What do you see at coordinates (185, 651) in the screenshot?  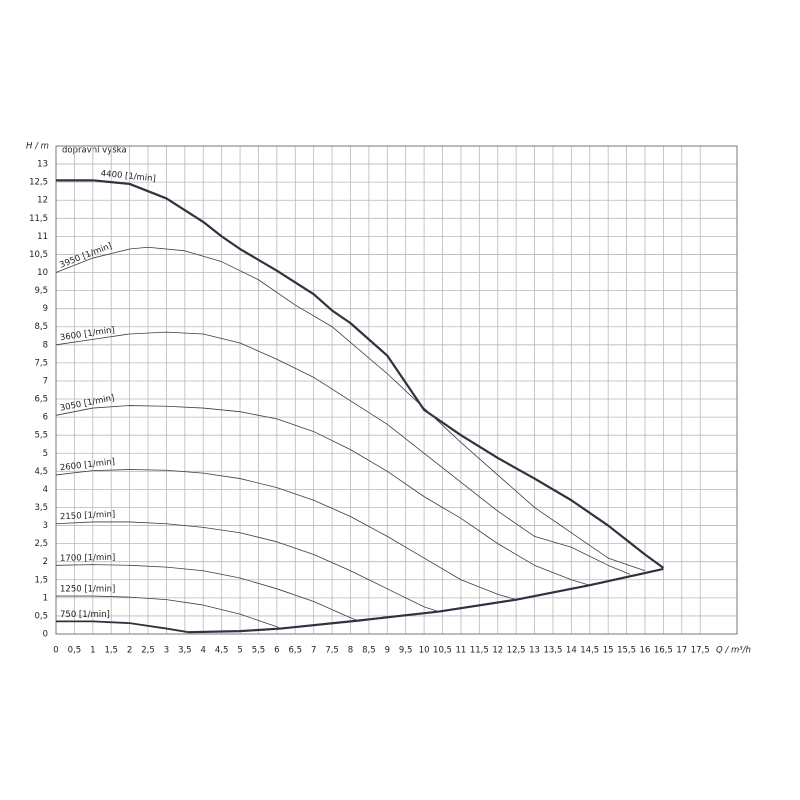 I see `x-tick-label: 3,5` at bounding box center [185, 651].